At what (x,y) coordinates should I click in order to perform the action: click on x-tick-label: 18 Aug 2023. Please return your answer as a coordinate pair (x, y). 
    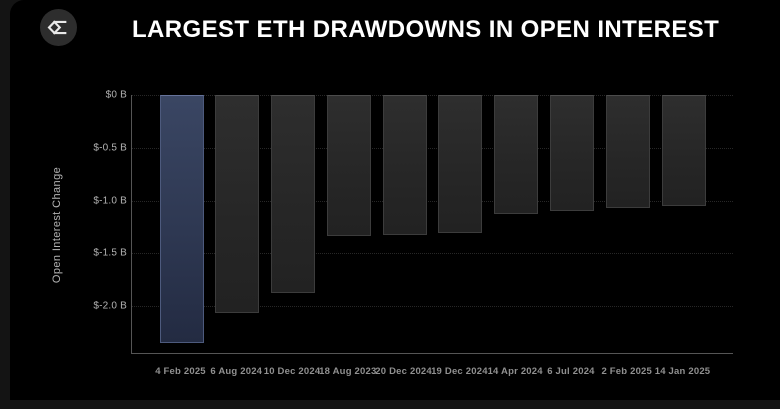
    Looking at the image, I should click on (348, 371).